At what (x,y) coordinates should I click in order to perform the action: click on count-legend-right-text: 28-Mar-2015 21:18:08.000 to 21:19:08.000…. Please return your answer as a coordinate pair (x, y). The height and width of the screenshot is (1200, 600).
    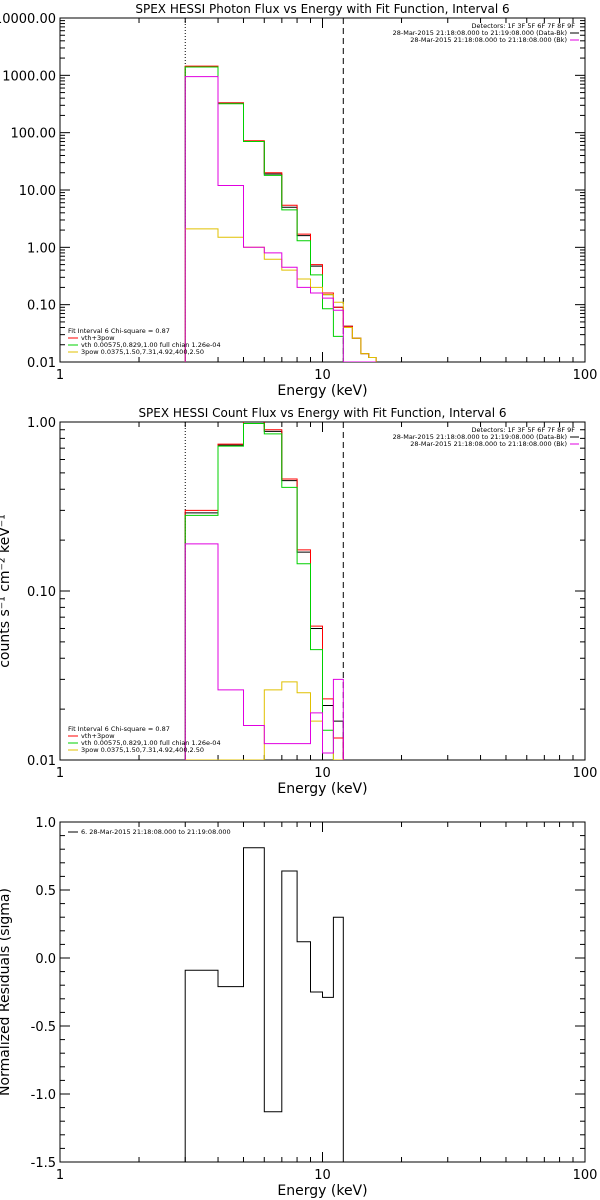
    Looking at the image, I should click on (480, 437).